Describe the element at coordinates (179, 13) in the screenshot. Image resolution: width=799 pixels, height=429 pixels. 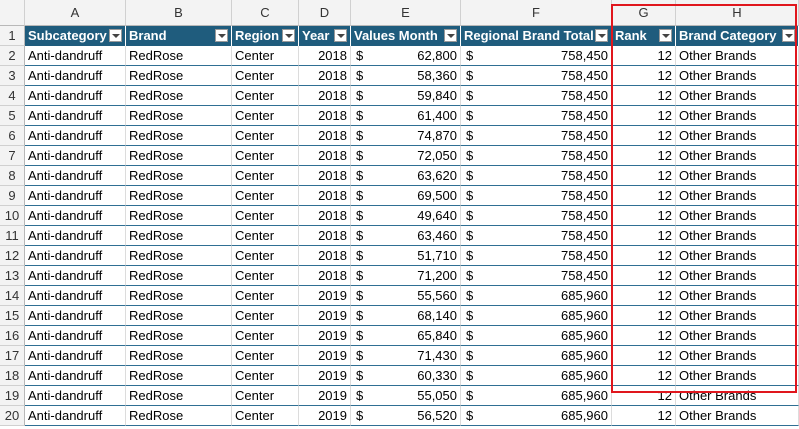
I see `column-letter: B` at that location.